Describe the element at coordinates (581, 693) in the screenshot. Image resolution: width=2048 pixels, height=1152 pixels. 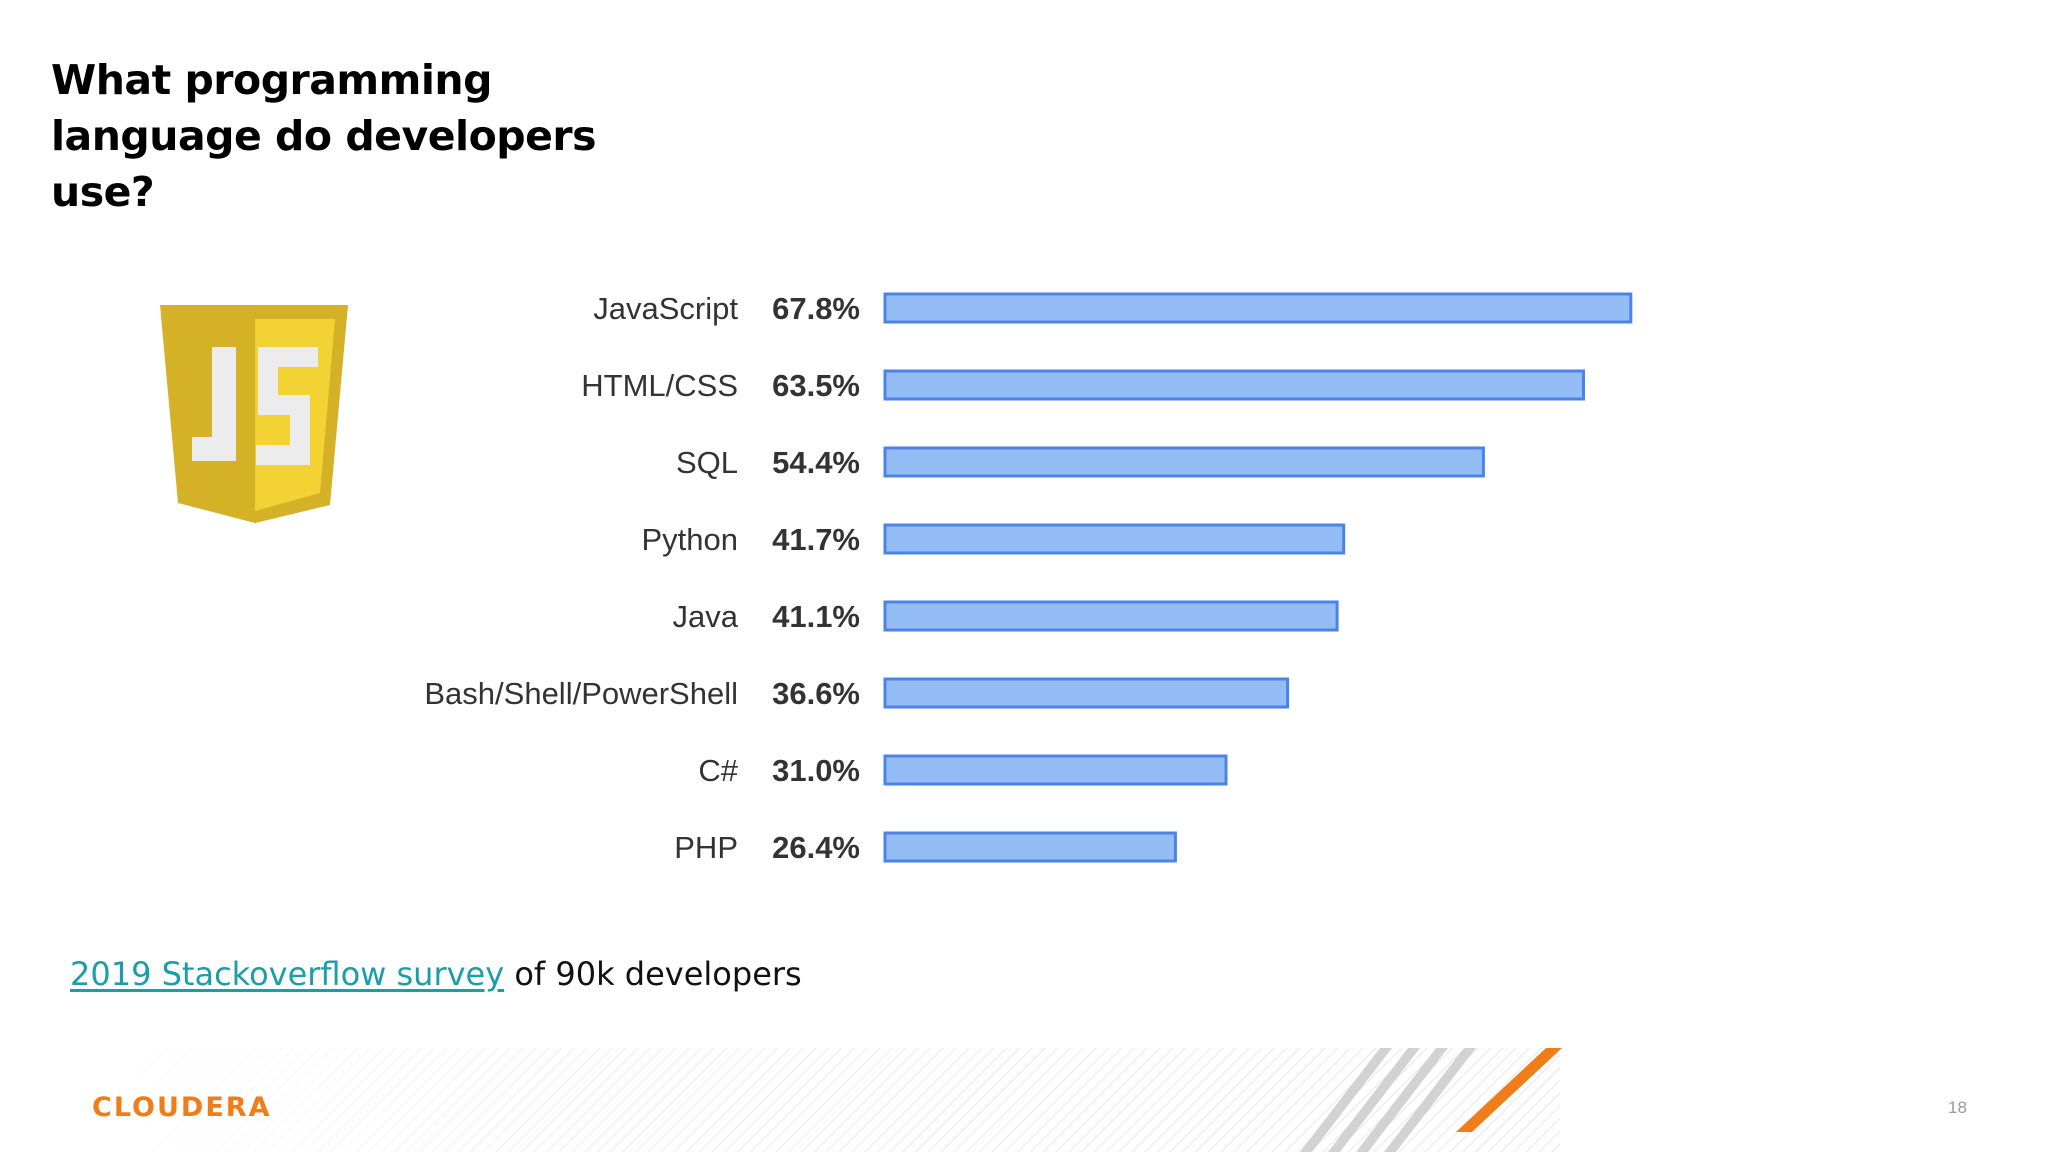
I see `category-label-bash-shell-powershell: Bash/Shell/PowerShell` at that location.